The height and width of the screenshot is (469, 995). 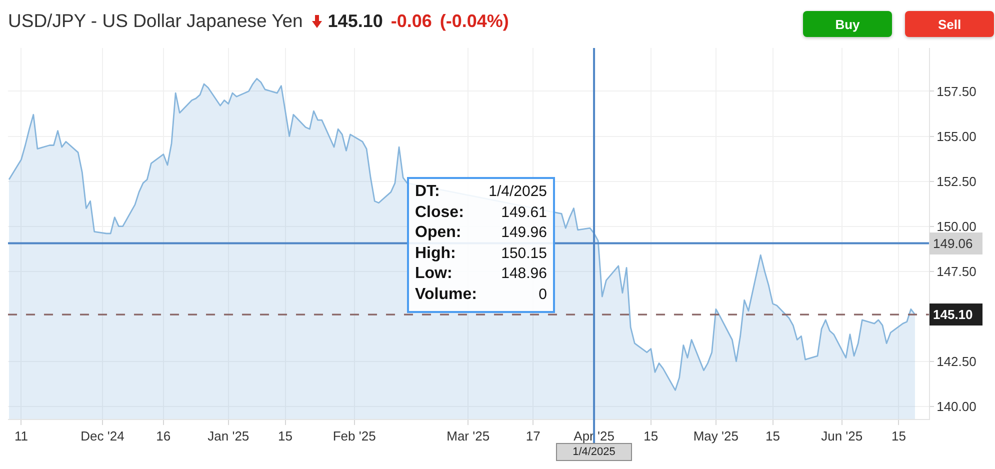 I want to click on text: 145.10, so click(x=355, y=21).